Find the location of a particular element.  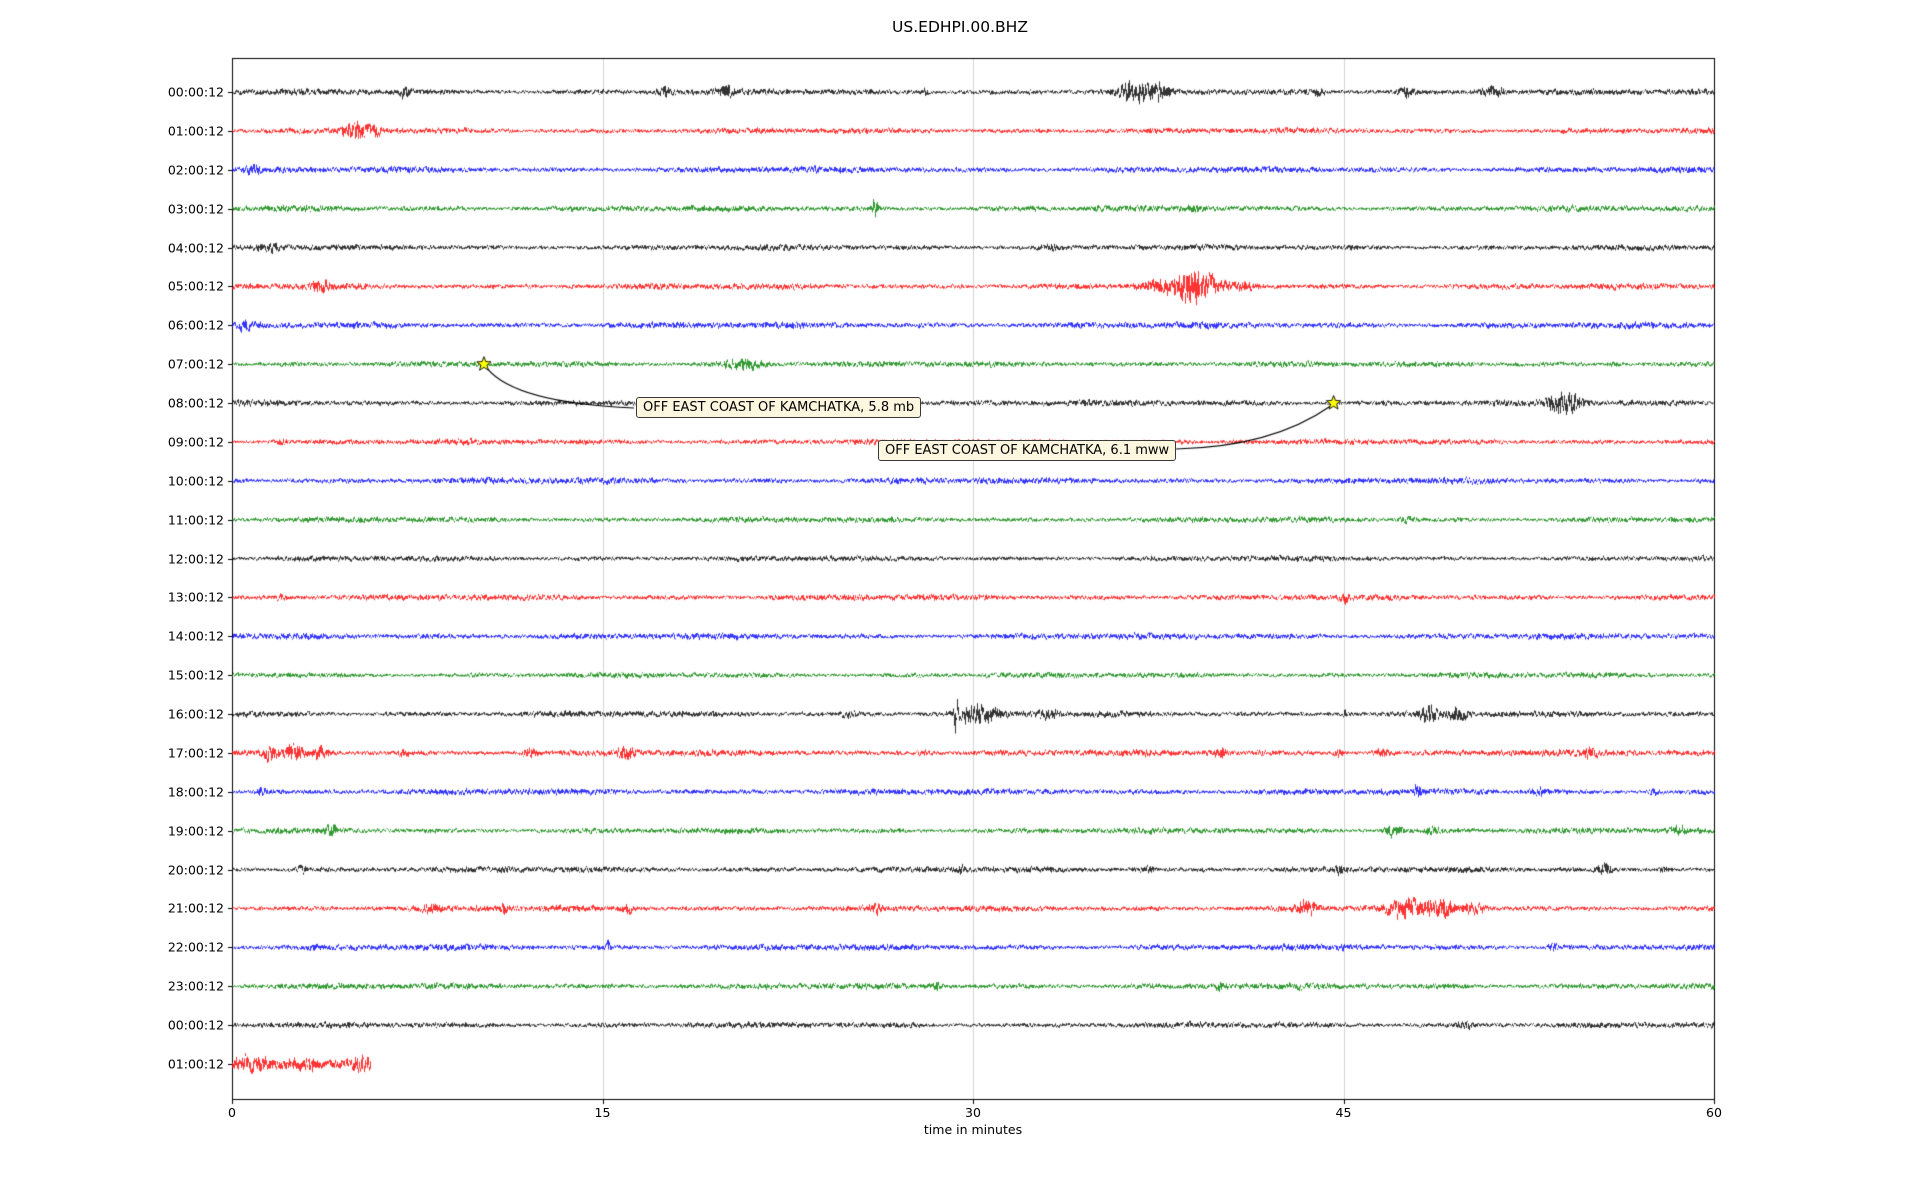

x-tick-label: 45 is located at coordinates (1343, 1112).